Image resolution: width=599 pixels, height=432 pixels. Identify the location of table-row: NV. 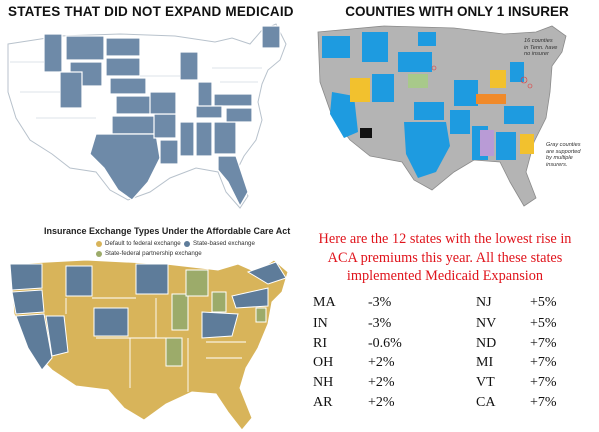
(486, 324).